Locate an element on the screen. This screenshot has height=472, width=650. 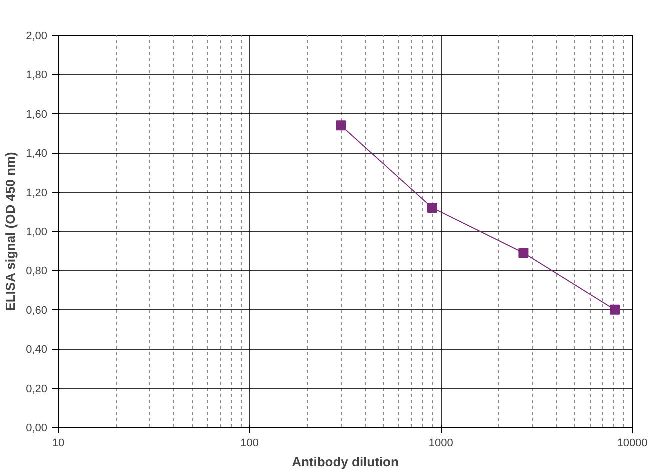
x-tick-label: 10 is located at coordinates (58, 444).